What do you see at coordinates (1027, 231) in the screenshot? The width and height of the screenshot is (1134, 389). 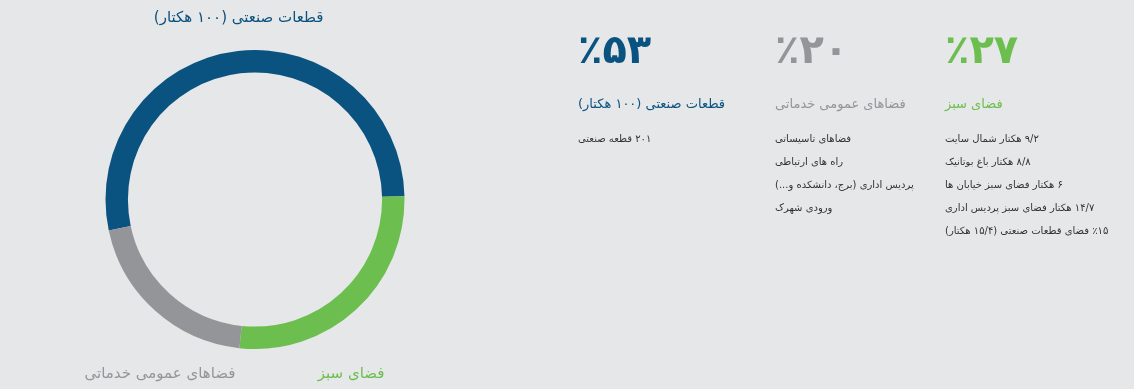 I see `text: ٪۱۵ فضای قطعات صنعتی (۱۵/۴ هکتار)` at bounding box center [1027, 231].